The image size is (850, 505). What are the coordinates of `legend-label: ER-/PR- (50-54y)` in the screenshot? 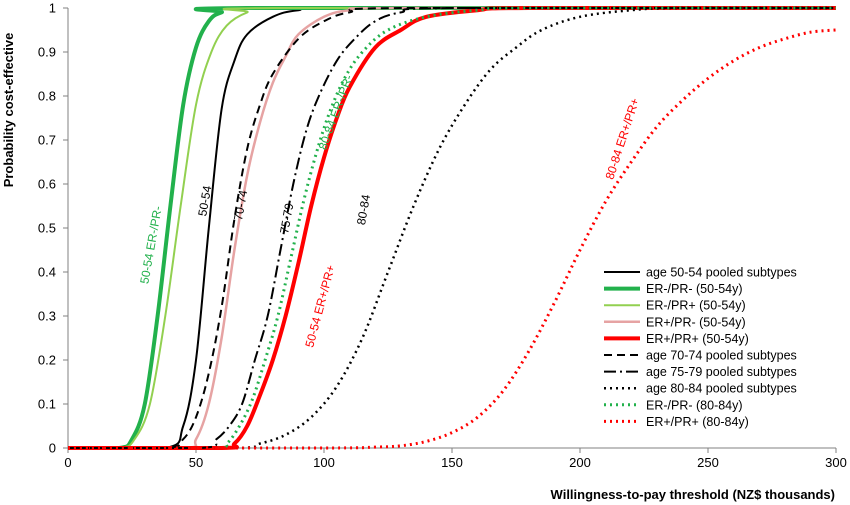 It's located at (694, 289).